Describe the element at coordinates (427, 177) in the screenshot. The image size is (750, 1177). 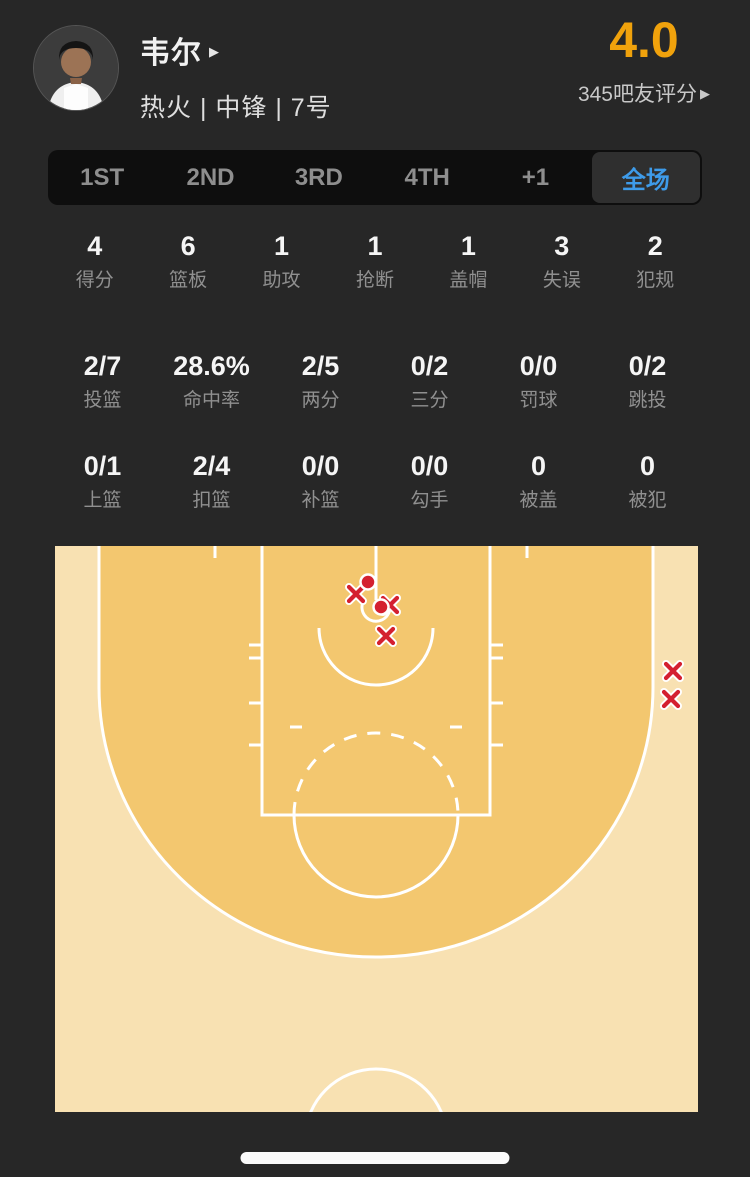
I see `tab-4th: 4TH` at that location.